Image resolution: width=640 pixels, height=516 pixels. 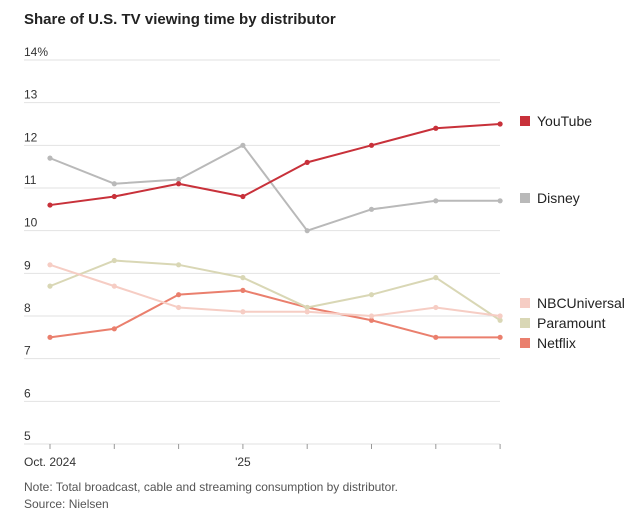 What do you see at coordinates (525, 303) in the screenshot?
I see `legend-swatch-nbcuniversal` at bounding box center [525, 303].